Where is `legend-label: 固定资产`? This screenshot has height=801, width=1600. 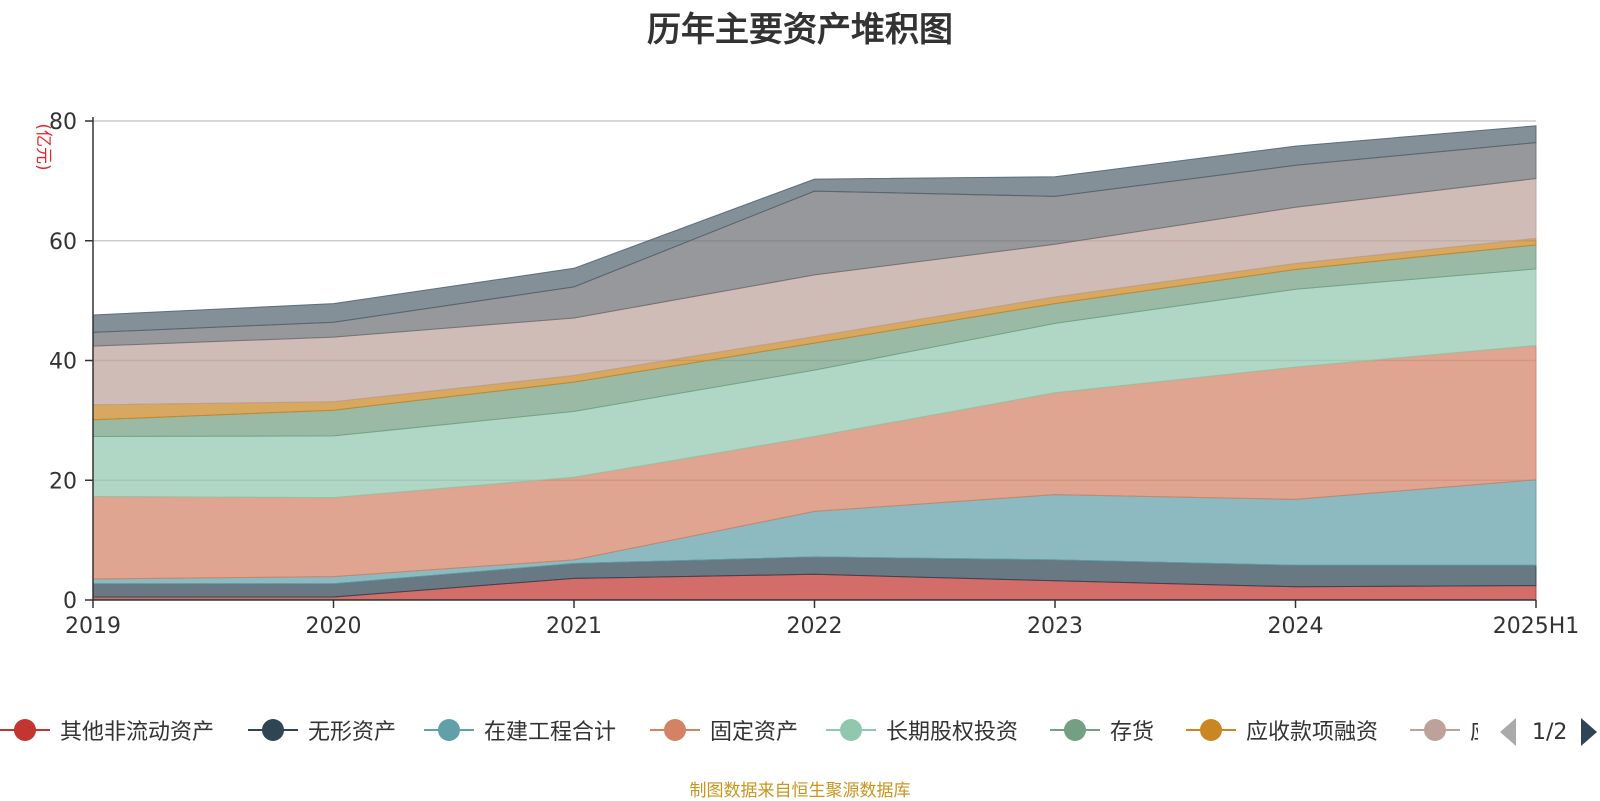
legend-label: 固定资产 is located at coordinates (754, 732).